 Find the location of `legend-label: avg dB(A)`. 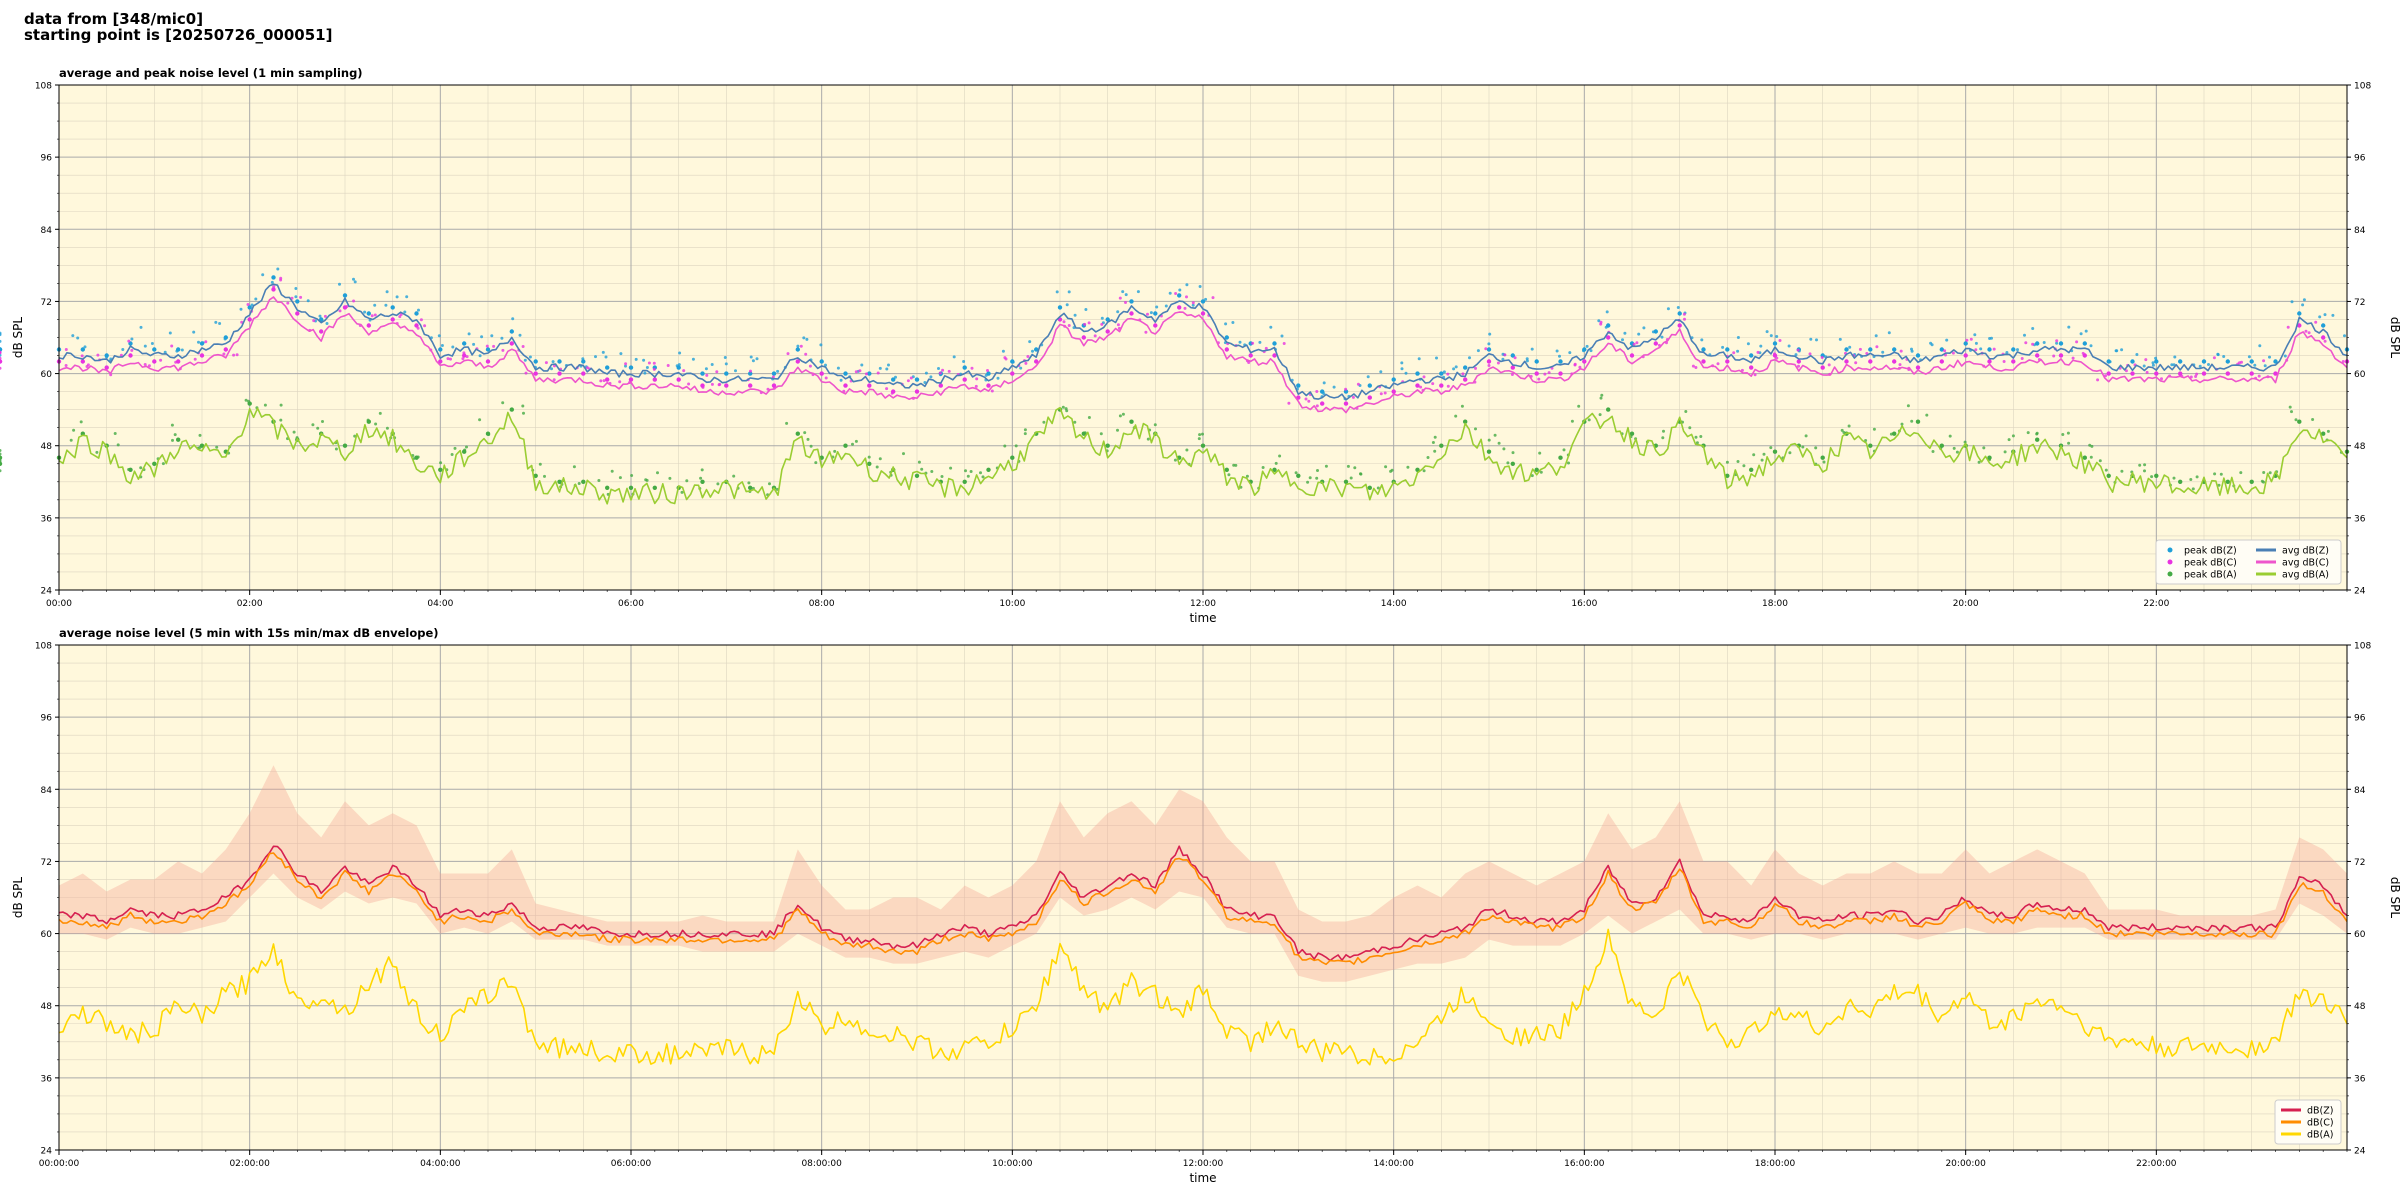

legend-label: avg dB(A) is located at coordinates (2305, 575).